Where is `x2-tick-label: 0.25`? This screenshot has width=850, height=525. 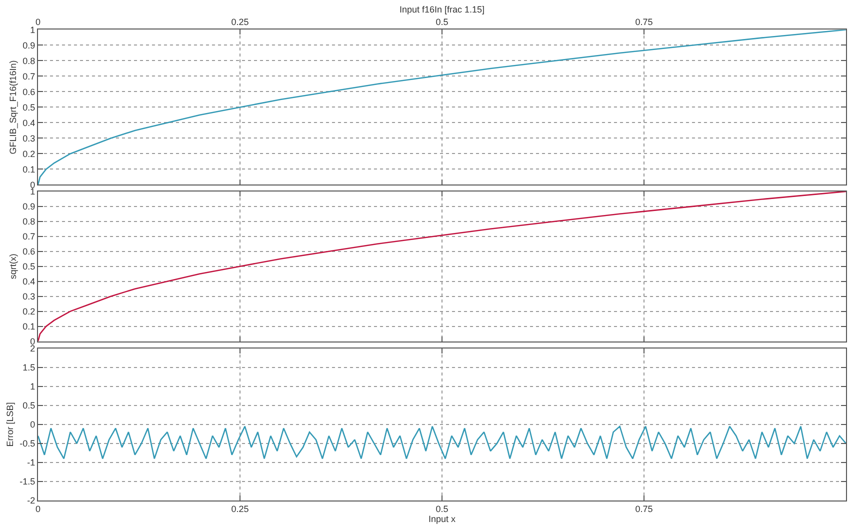 x2-tick-label: 0.25 is located at coordinates (240, 22).